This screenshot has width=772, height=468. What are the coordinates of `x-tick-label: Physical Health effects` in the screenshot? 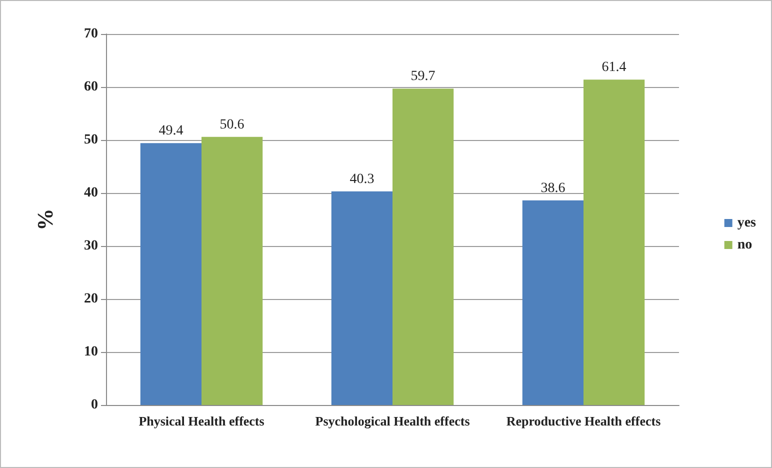 It's located at (201, 421).